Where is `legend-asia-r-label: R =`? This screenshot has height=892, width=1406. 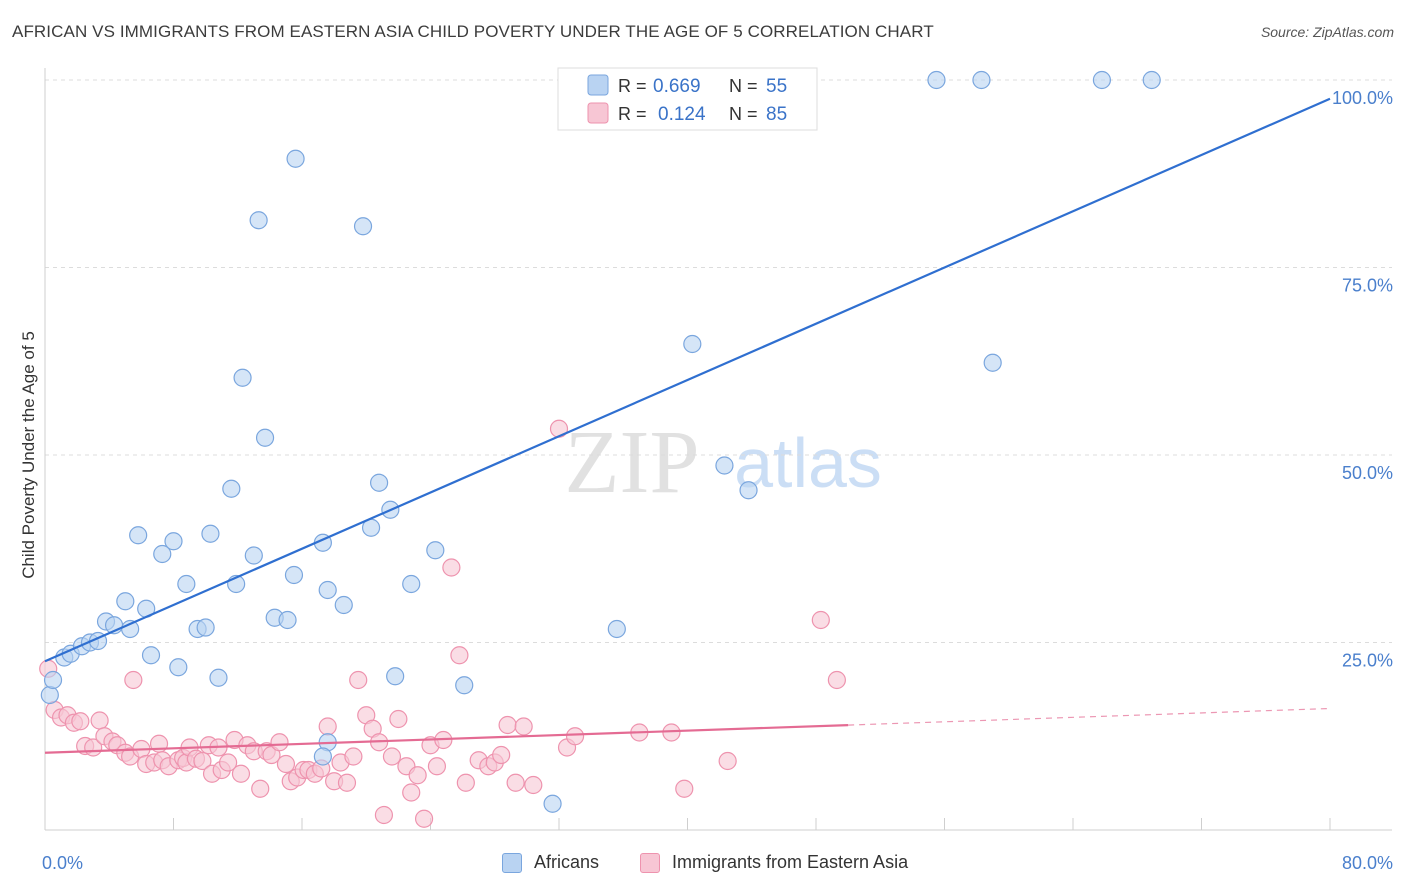 legend-asia-r-label: R = is located at coordinates (632, 114).